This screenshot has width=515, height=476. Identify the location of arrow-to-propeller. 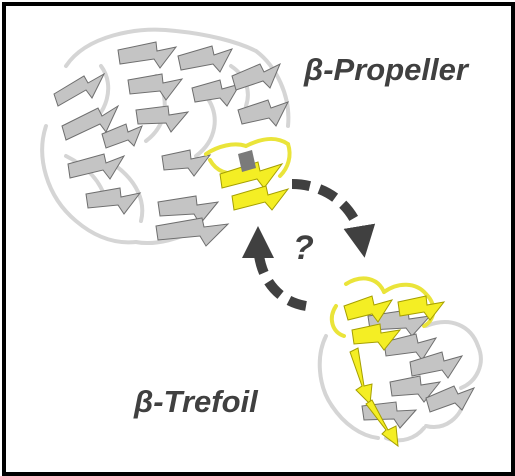
(275, 268).